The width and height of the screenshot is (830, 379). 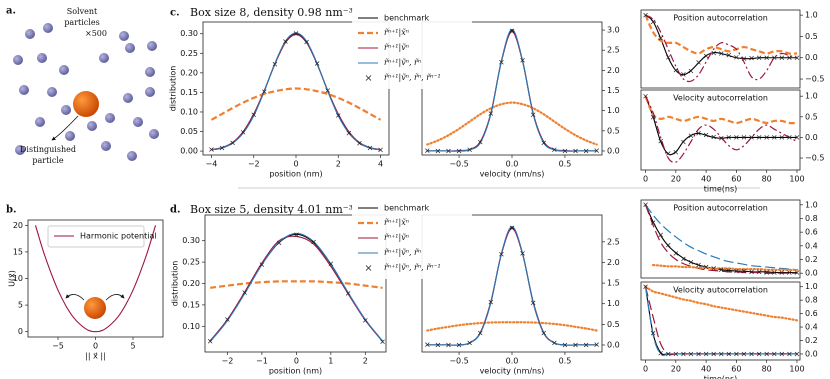 I want to click on y-axis-label: distribution, so click(x=175, y=284).